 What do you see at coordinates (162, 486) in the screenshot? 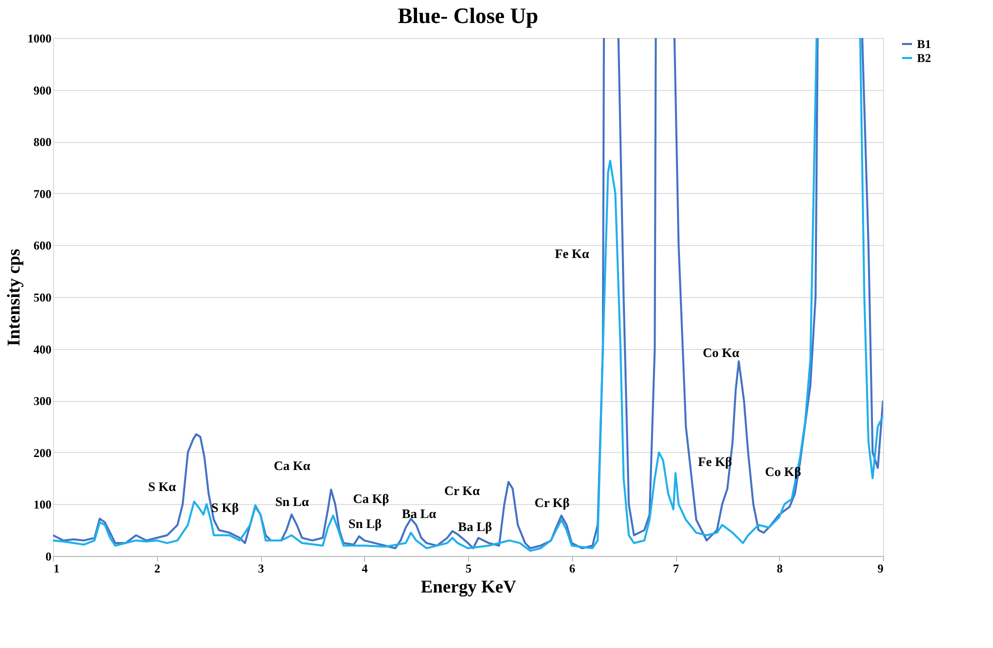
I see `annotation: S Kα` at bounding box center [162, 486].